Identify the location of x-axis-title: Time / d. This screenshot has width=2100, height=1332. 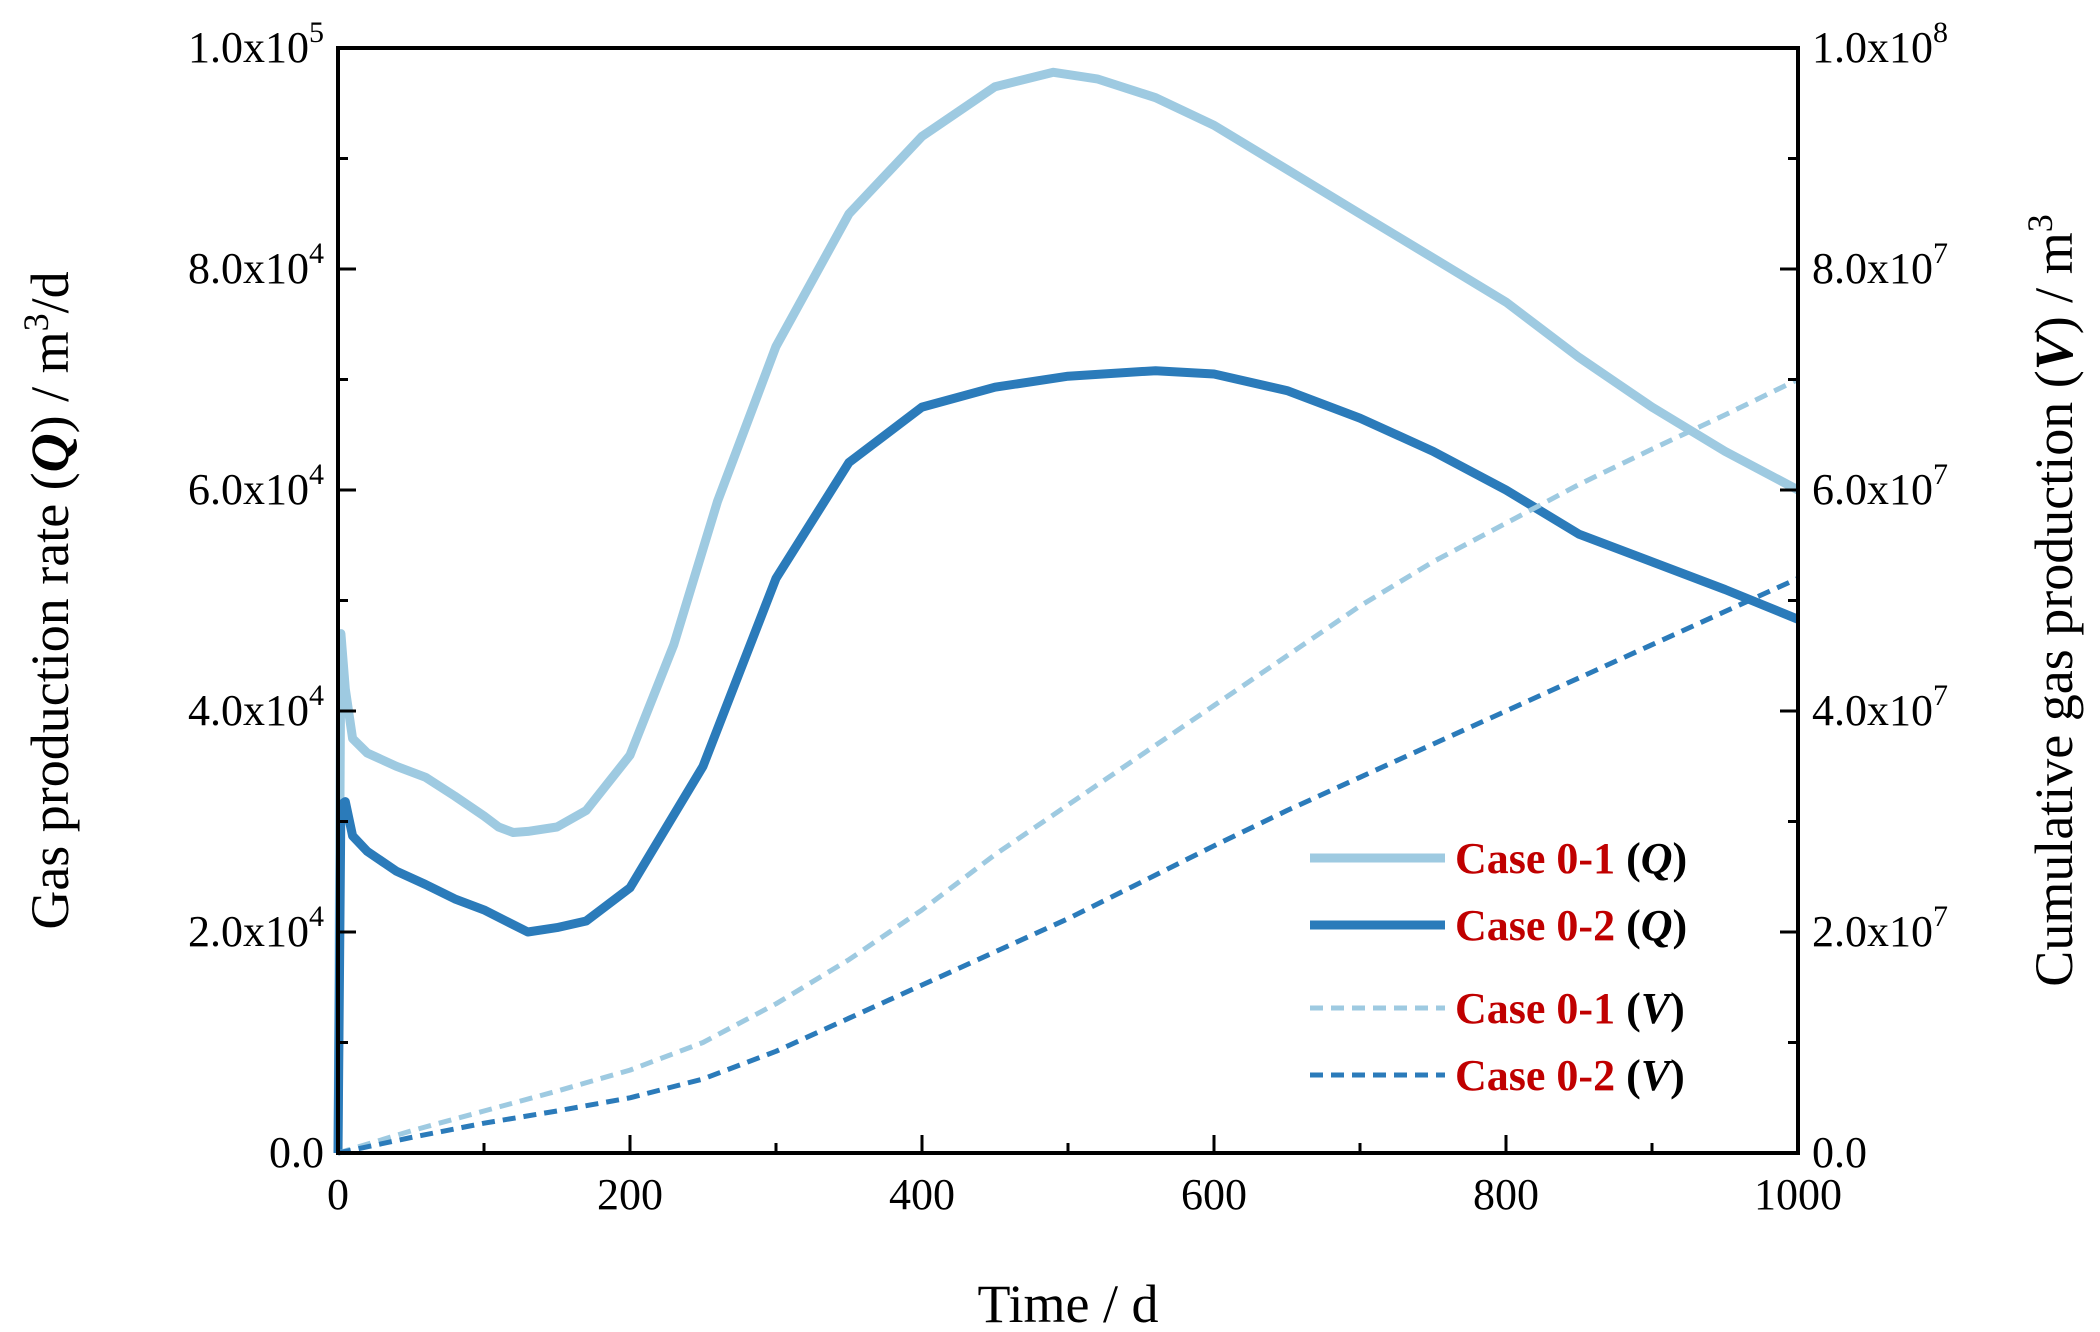
(1067, 1303).